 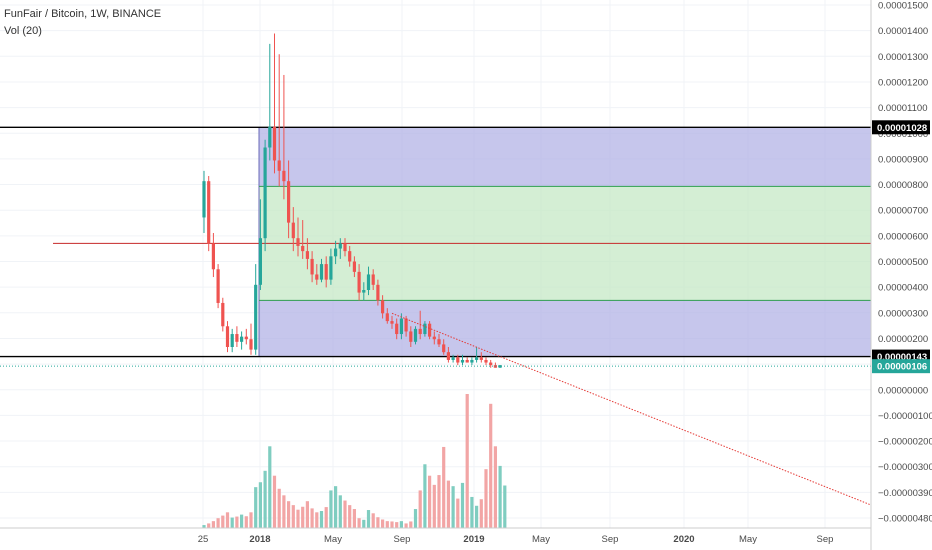 What do you see at coordinates (83, 14) in the screenshot?
I see `symbol-title: FunFair / Bitcoin, 1W, BINANCE` at bounding box center [83, 14].